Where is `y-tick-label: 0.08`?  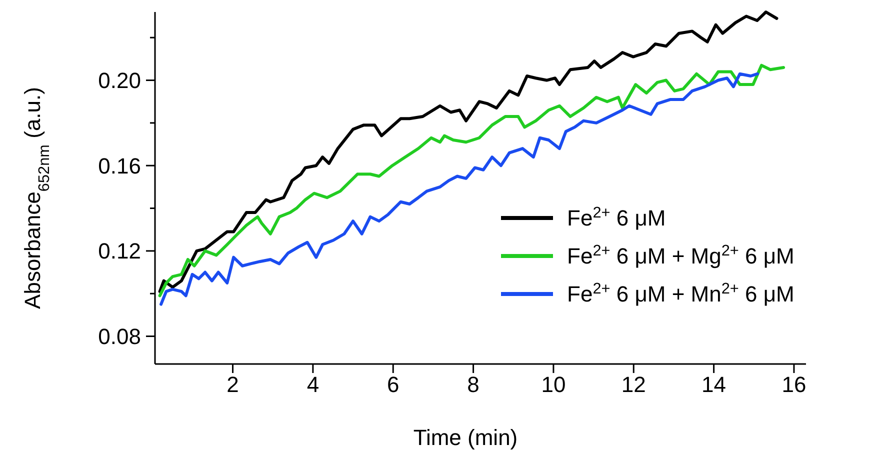 y-tick-label: 0.08 is located at coordinates (119, 336).